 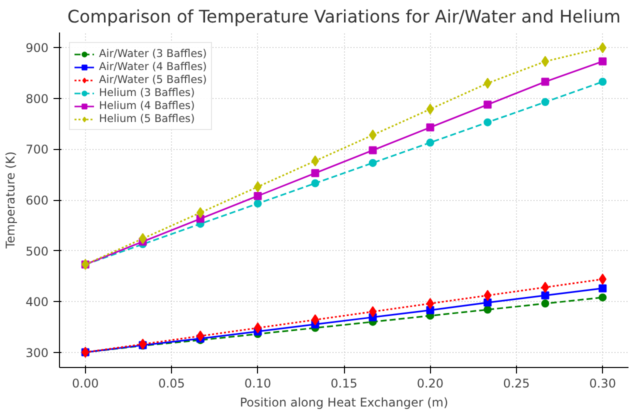 I want to click on x-tick-label: 0.15, so click(x=344, y=383).